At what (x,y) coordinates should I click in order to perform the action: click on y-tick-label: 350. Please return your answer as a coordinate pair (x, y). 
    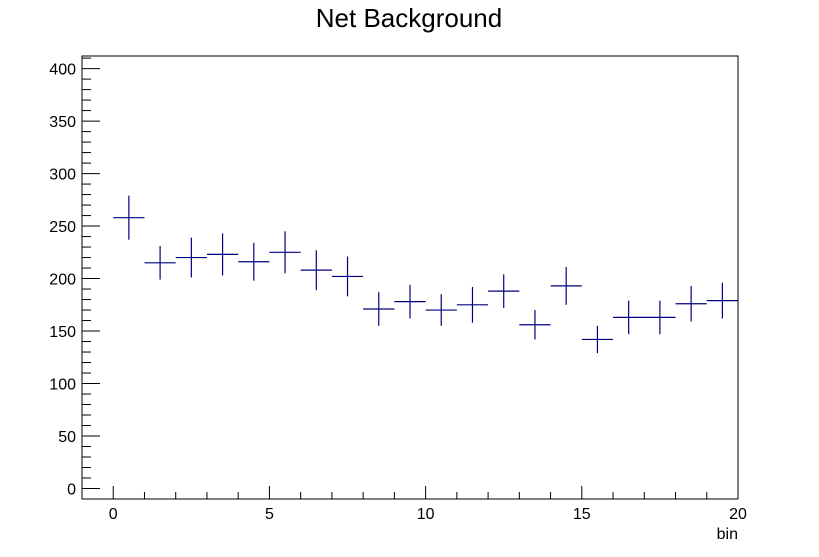
    Looking at the image, I should click on (62, 122).